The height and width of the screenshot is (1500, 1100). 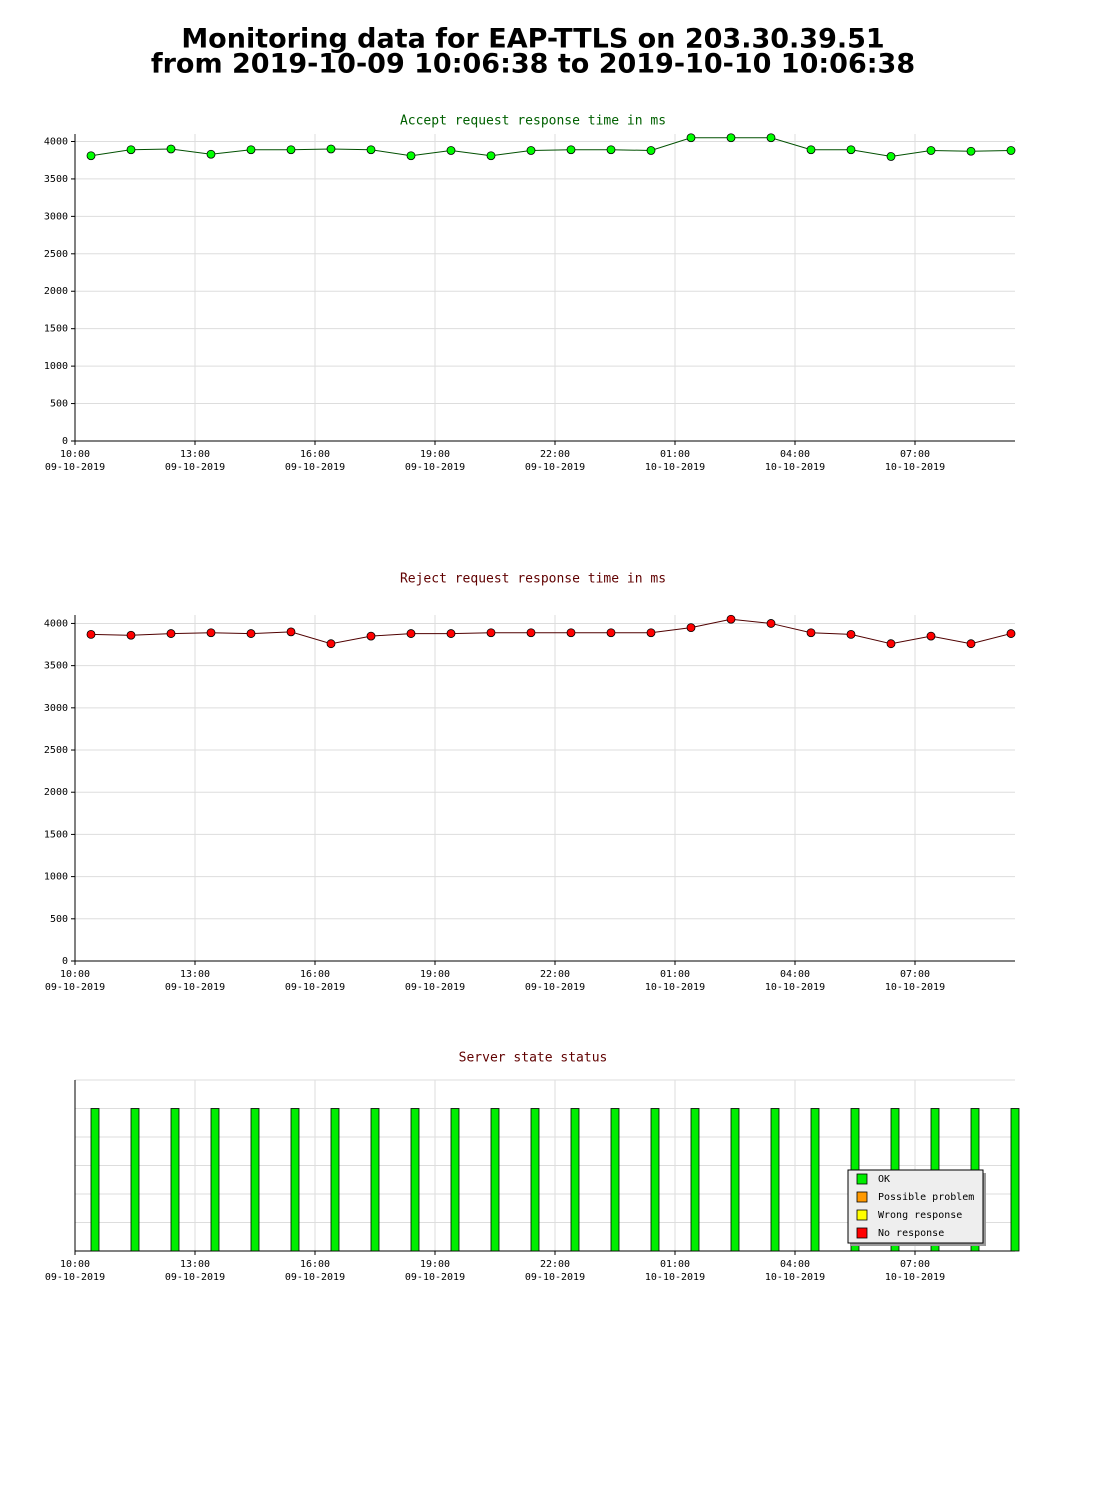 What do you see at coordinates (533, 121) in the screenshot?
I see `chart-title: Accept request response time in ms` at bounding box center [533, 121].